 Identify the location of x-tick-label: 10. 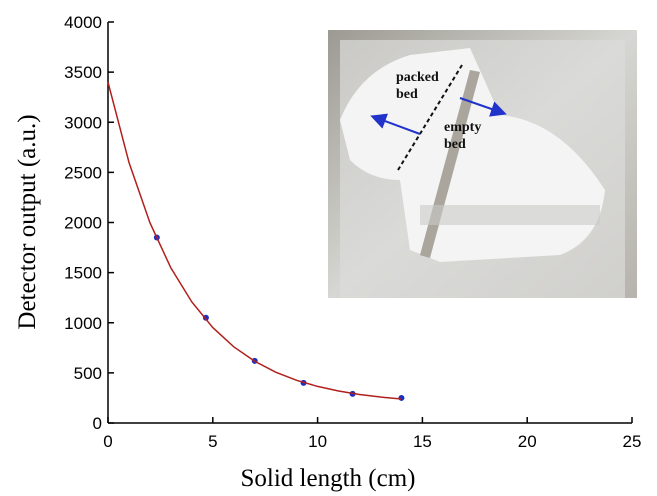
(317, 441).